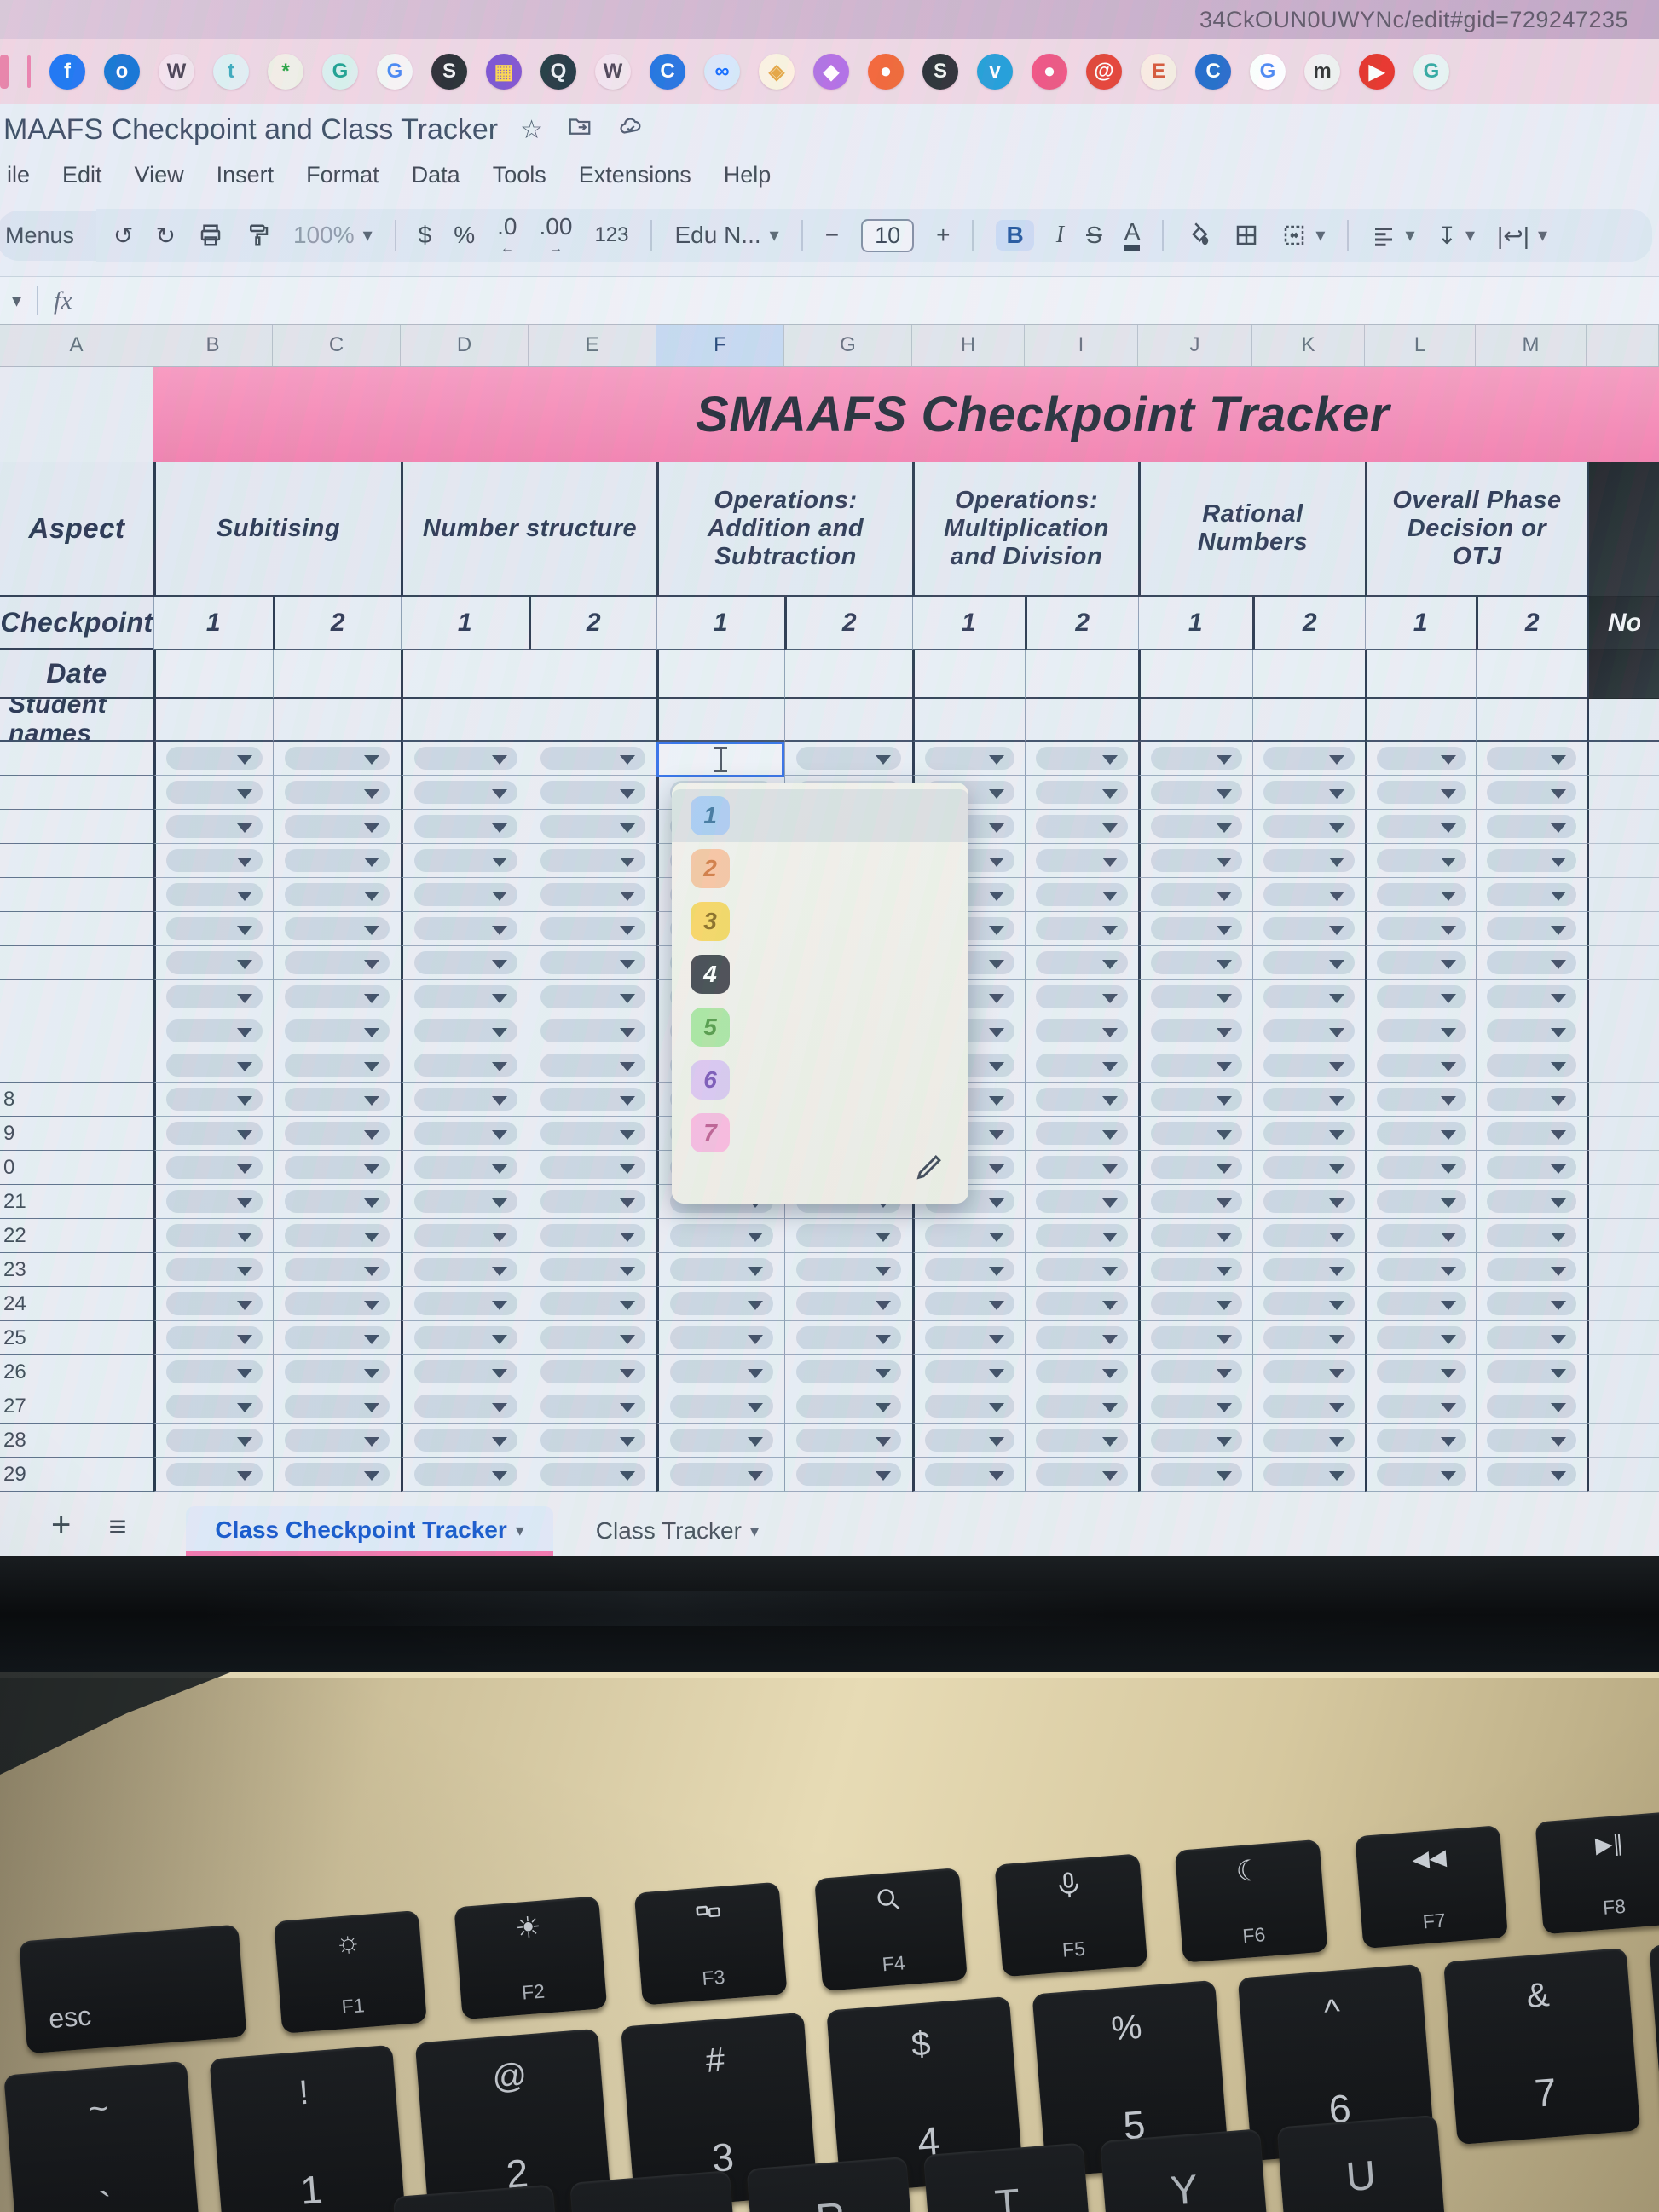 Image resolution: width=1659 pixels, height=2212 pixels. Describe the element at coordinates (277, 529) in the screenshot. I see `aspect-group-cell: Subitising` at that location.